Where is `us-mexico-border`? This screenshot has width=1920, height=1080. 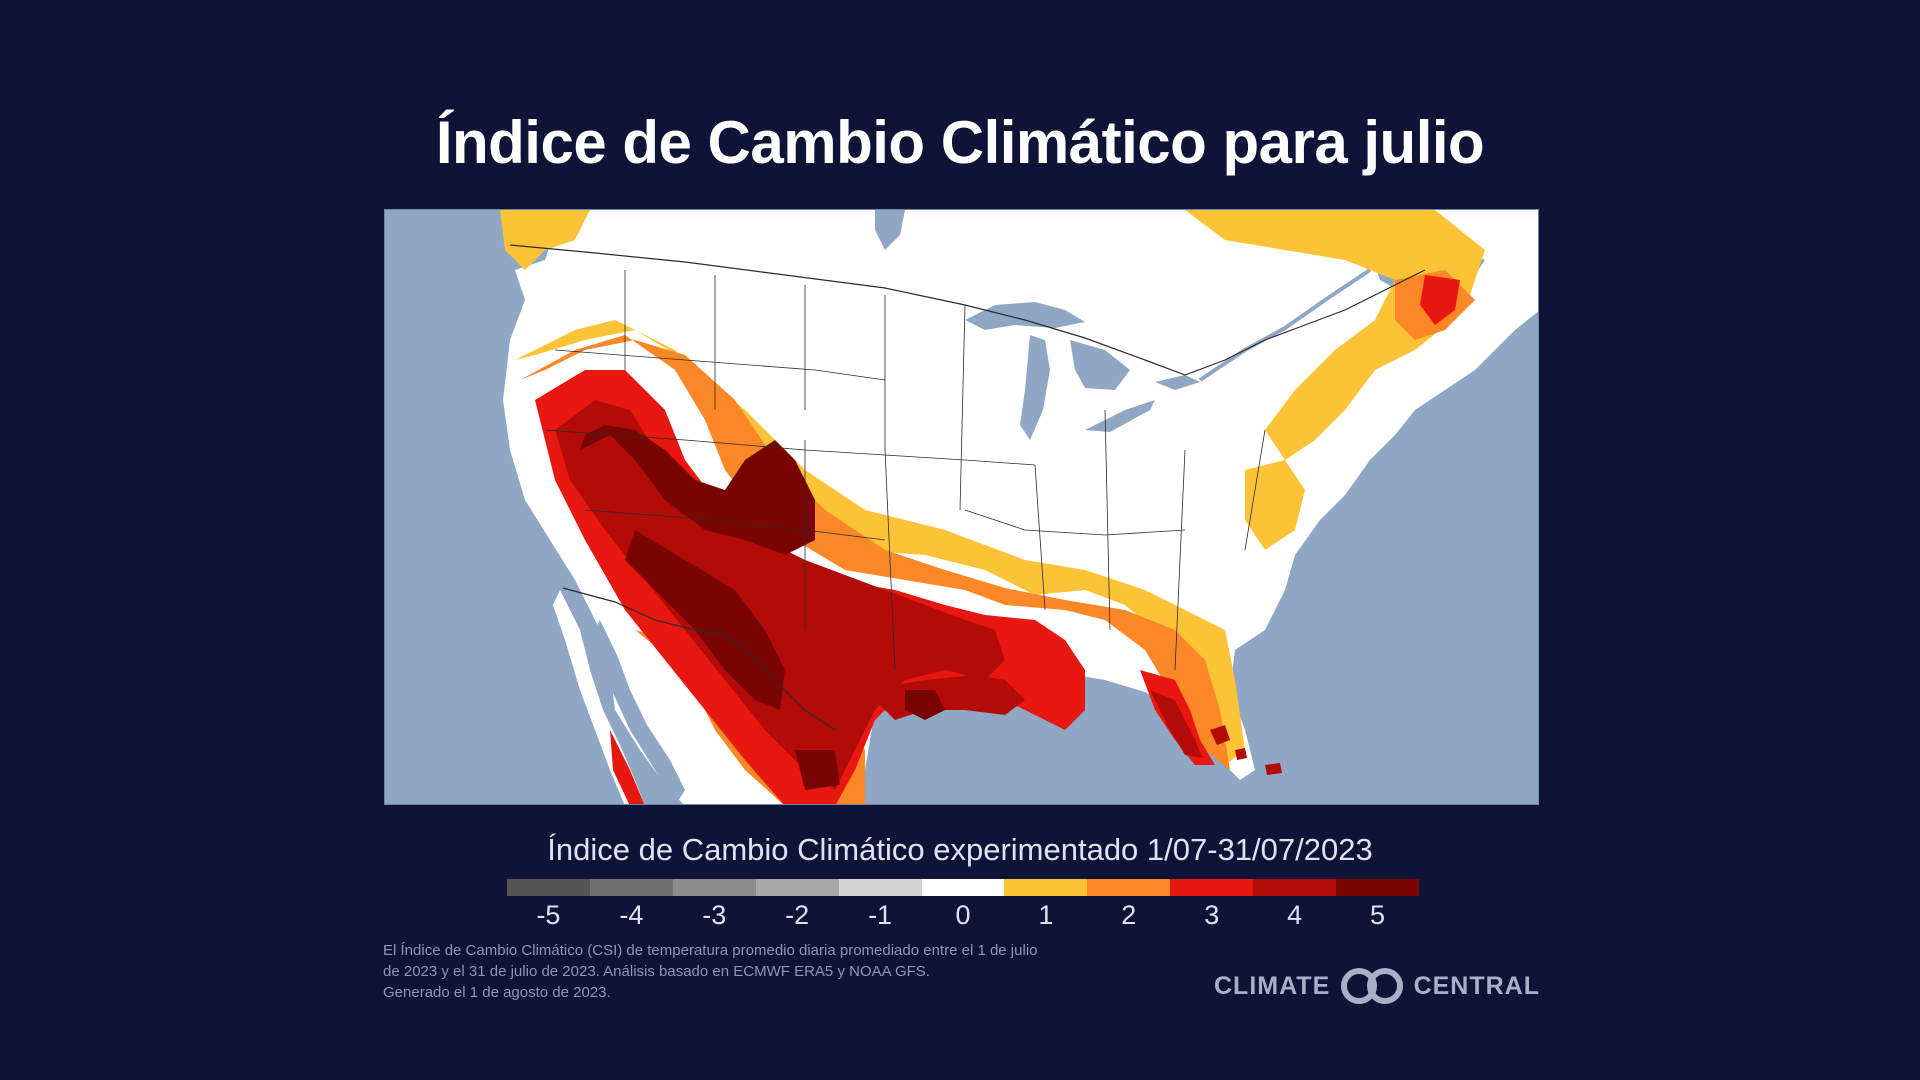
us-mexico-border is located at coordinates (699, 659).